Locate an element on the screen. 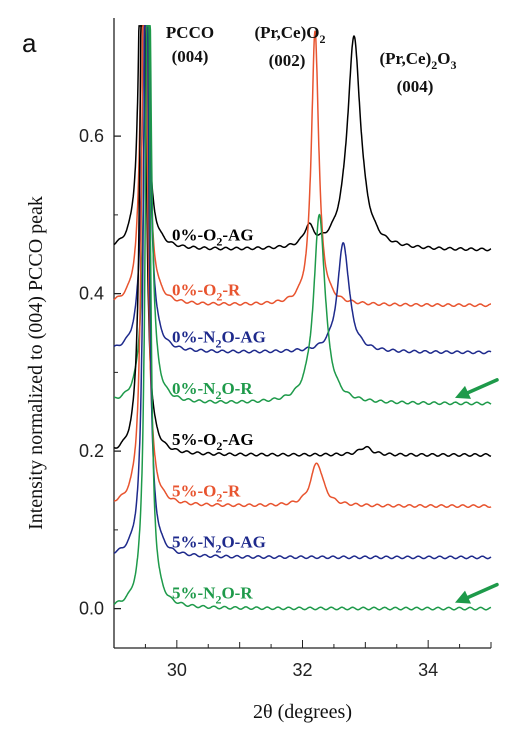 The image size is (513, 739). series-label: 5%-O2-R is located at coordinates (206, 492).